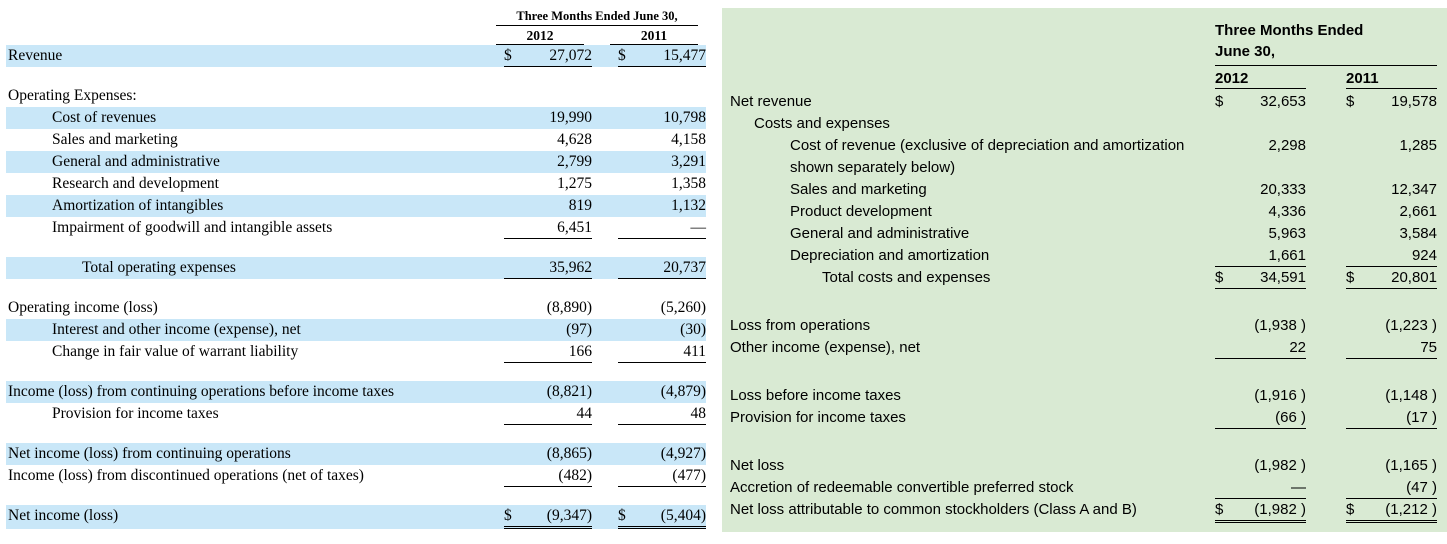 Image resolution: width=1447 pixels, height=544 pixels. I want to click on value-cell-2011: 1,132, so click(662, 205).